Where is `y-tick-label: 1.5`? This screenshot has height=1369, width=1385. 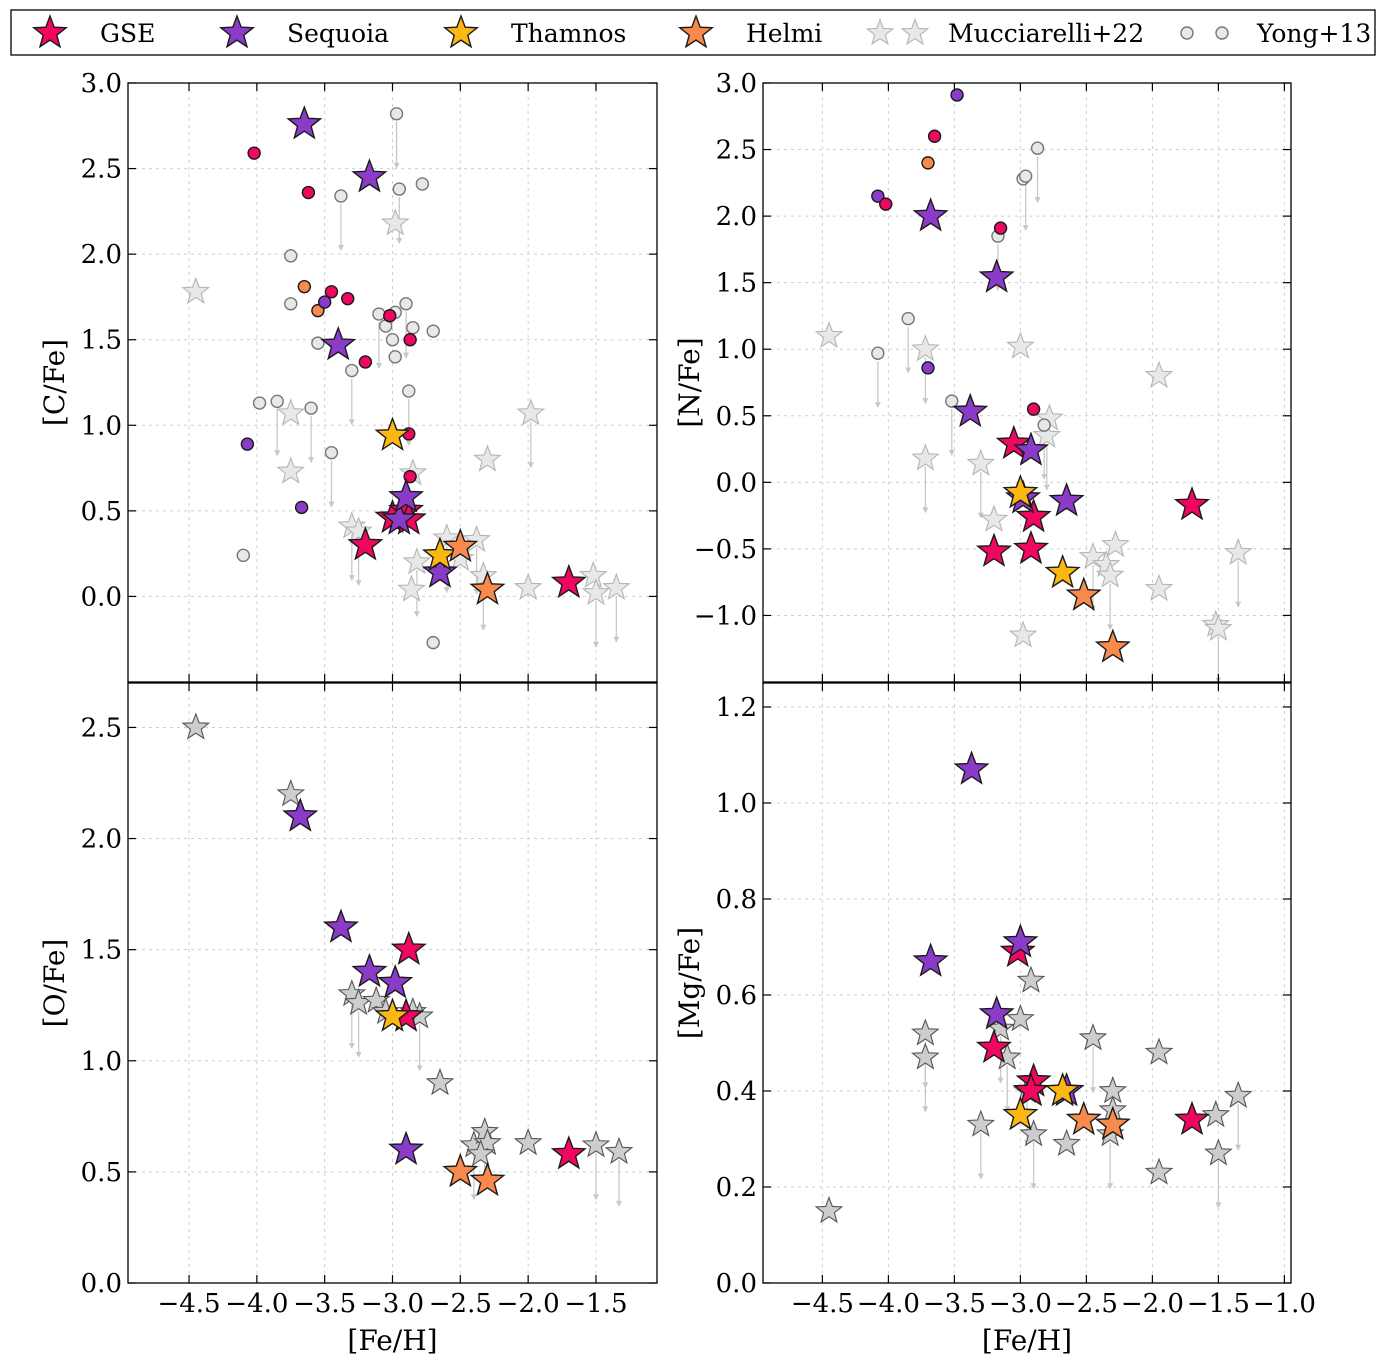 y-tick-label: 1.5 is located at coordinates (736, 284).